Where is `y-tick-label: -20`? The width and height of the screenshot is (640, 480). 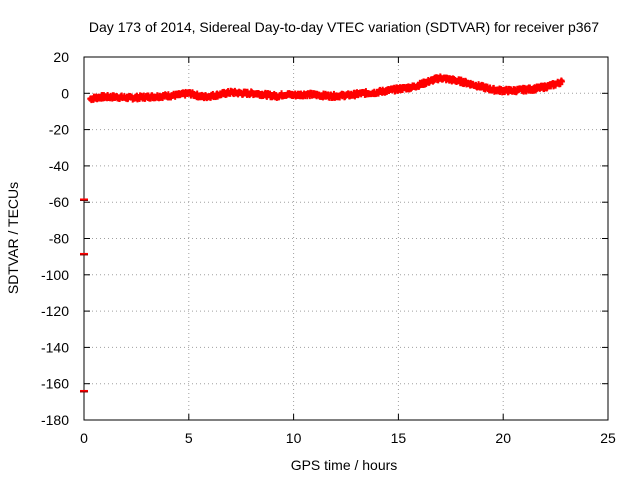 y-tick-label: -20 is located at coordinates (59, 130).